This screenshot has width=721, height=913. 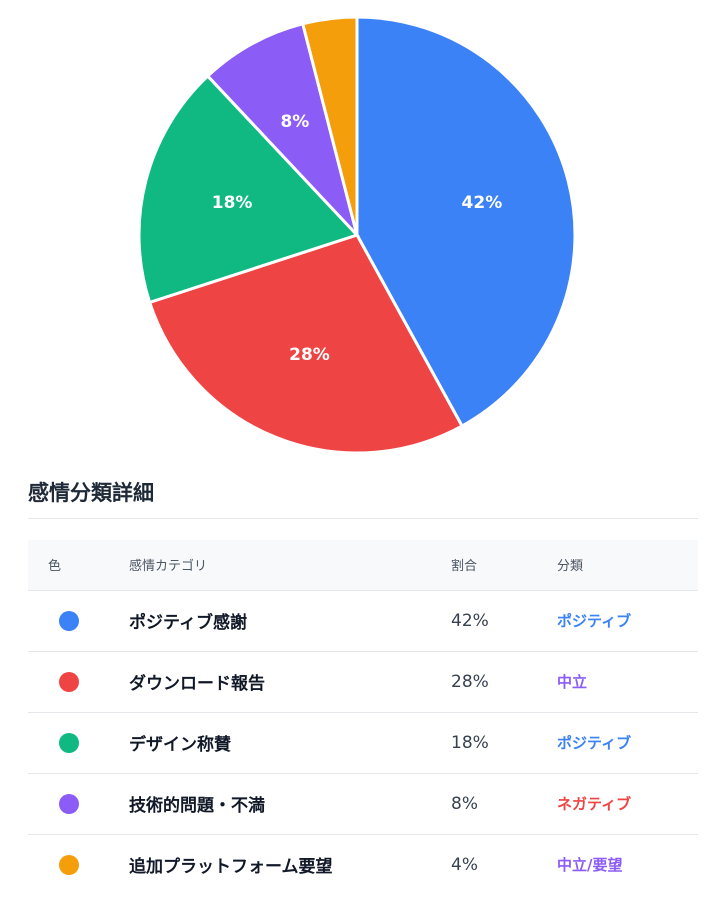 I want to click on category-name: デザイン称賛, so click(x=180, y=745).